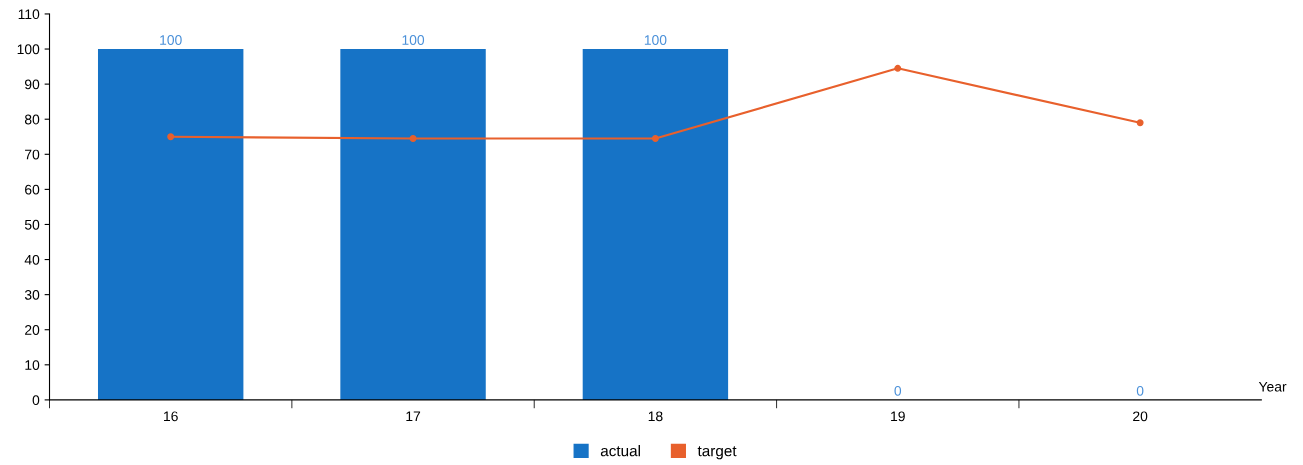 The height and width of the screenshot is (465, 1303). I want to click on y-tick-label: 30, so click(32, 294).